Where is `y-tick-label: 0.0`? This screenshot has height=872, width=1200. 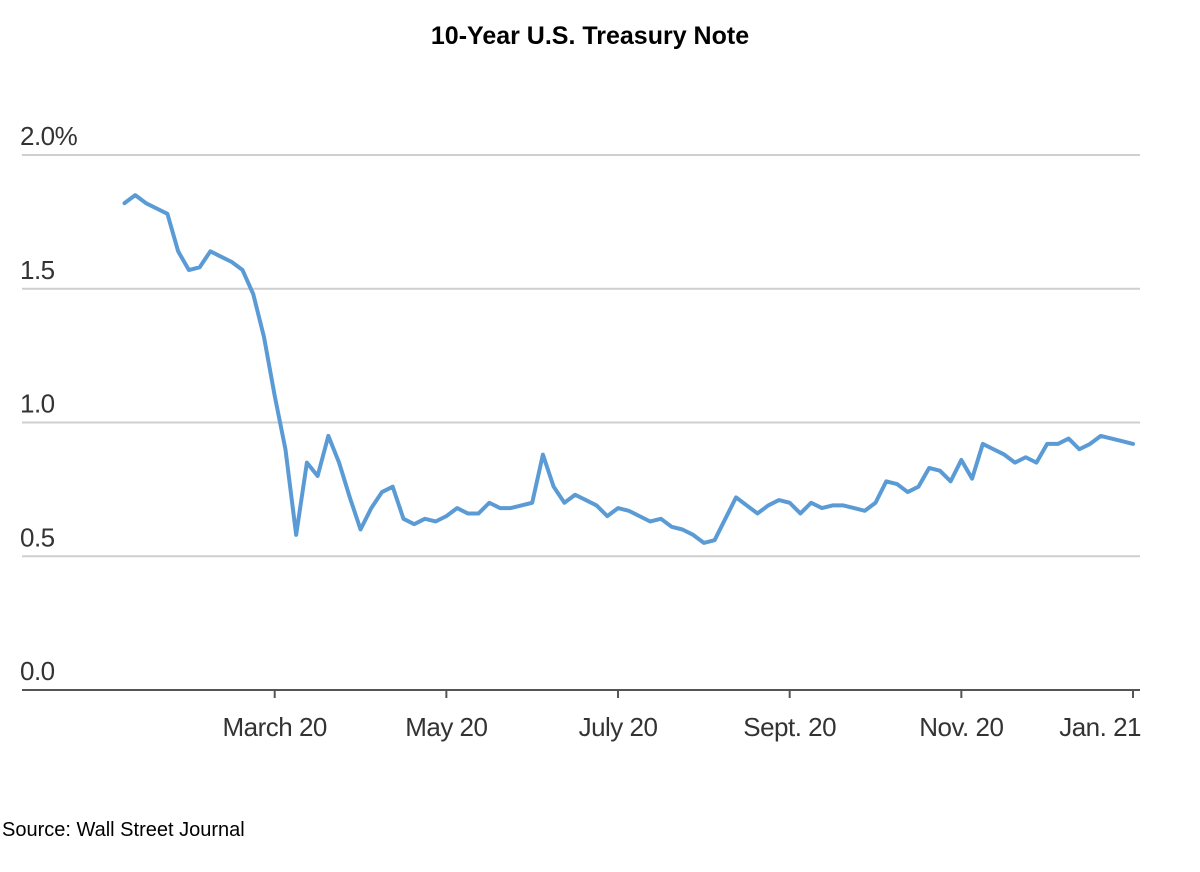
y-tick-label: 0.0 is located at coordinates (37, 671).